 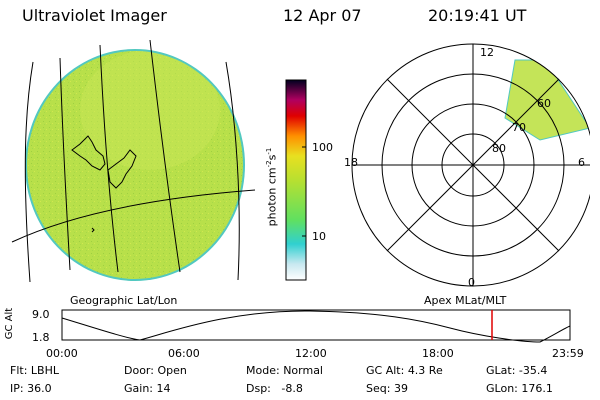 I want to click on mlt-label-0: 0, so click(x=471, y=282).